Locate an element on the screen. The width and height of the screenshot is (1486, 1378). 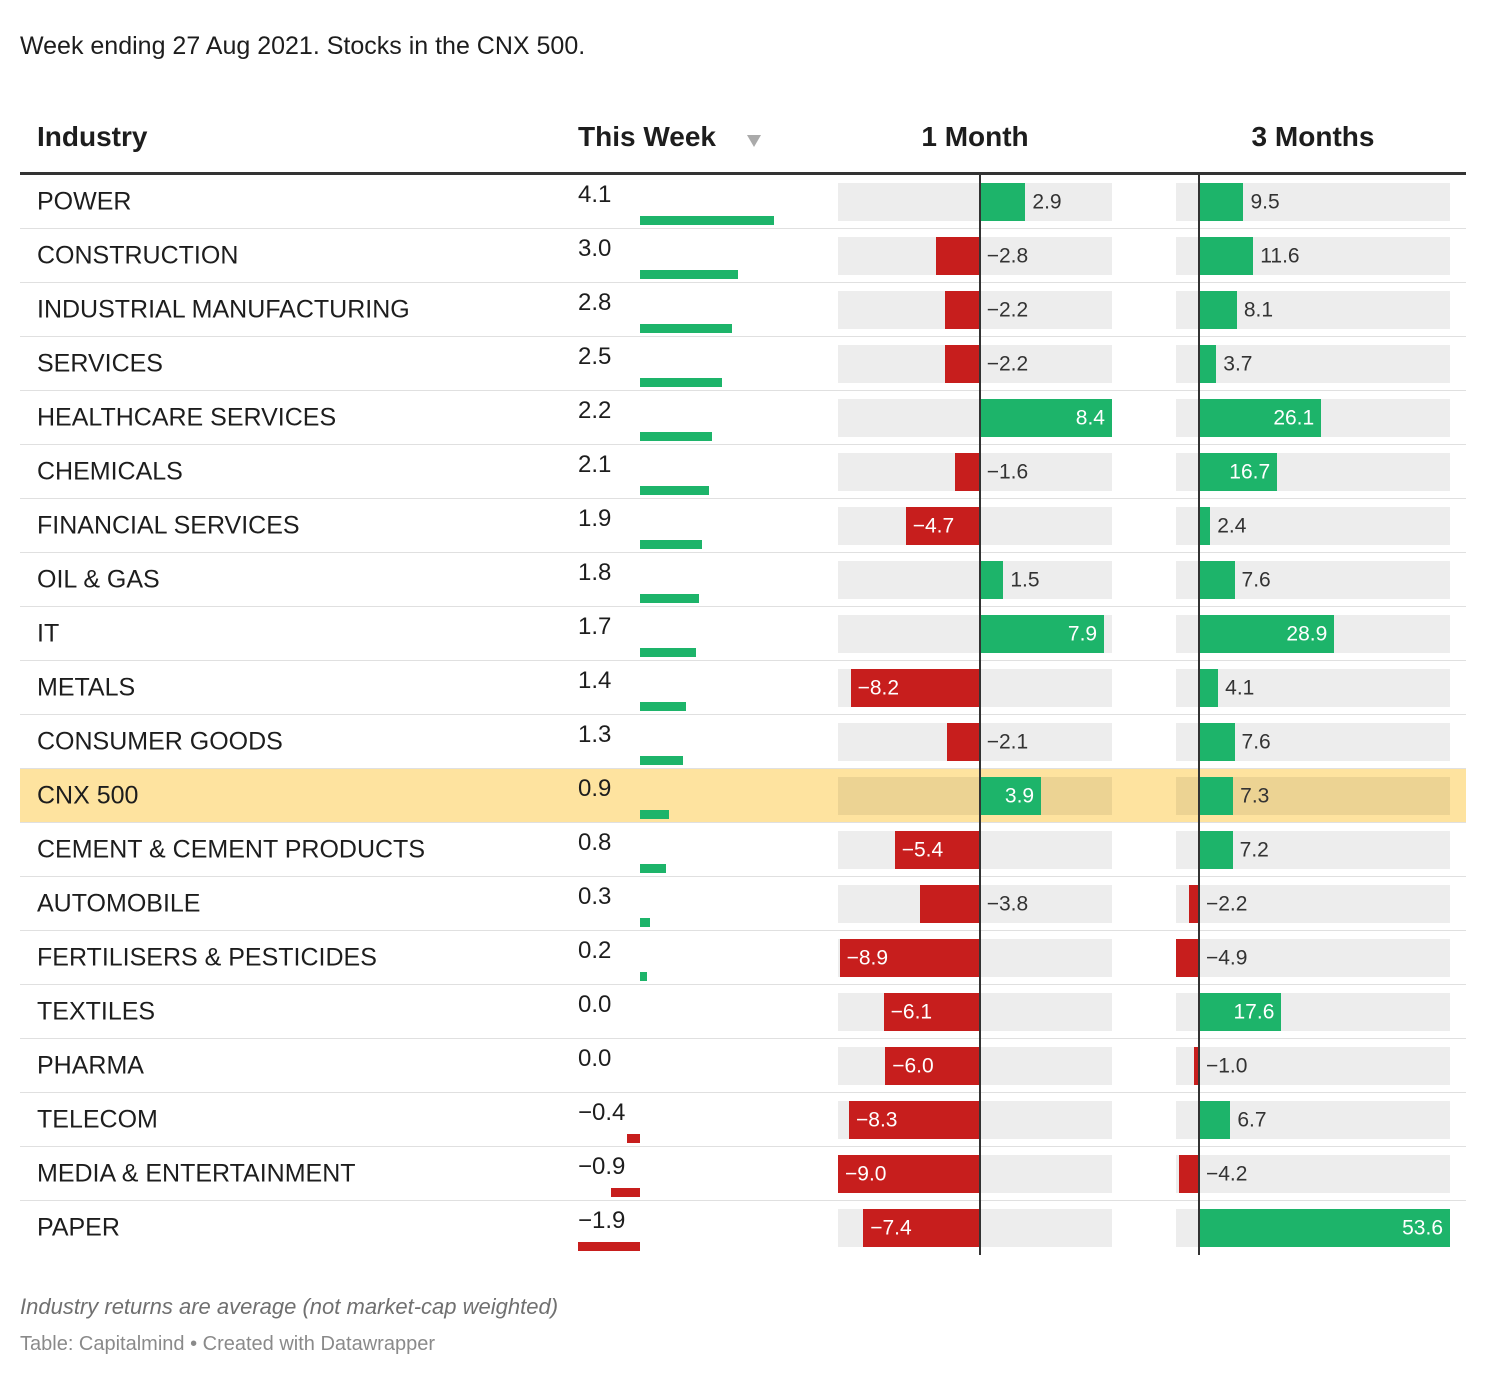
value-label: 17.6 is located at coordinates (1254, 1012).